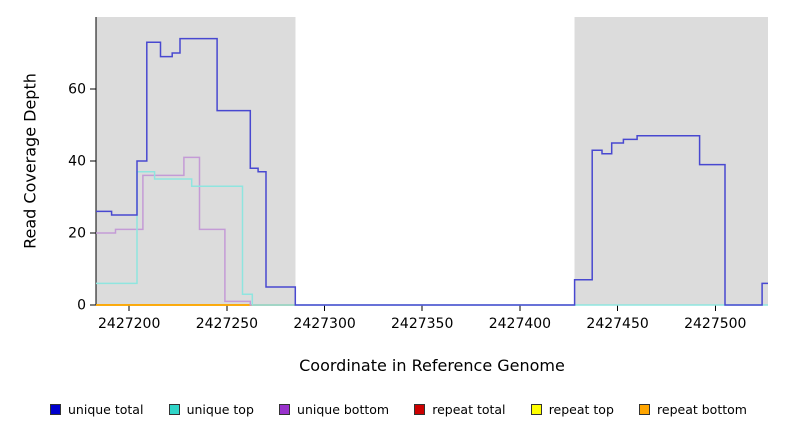 The height and width of the screenshot is (432, 792). Describe the element at coordinates (536, 409) in the screenshot. I see `legend-swatch-repeat-top` at that location.